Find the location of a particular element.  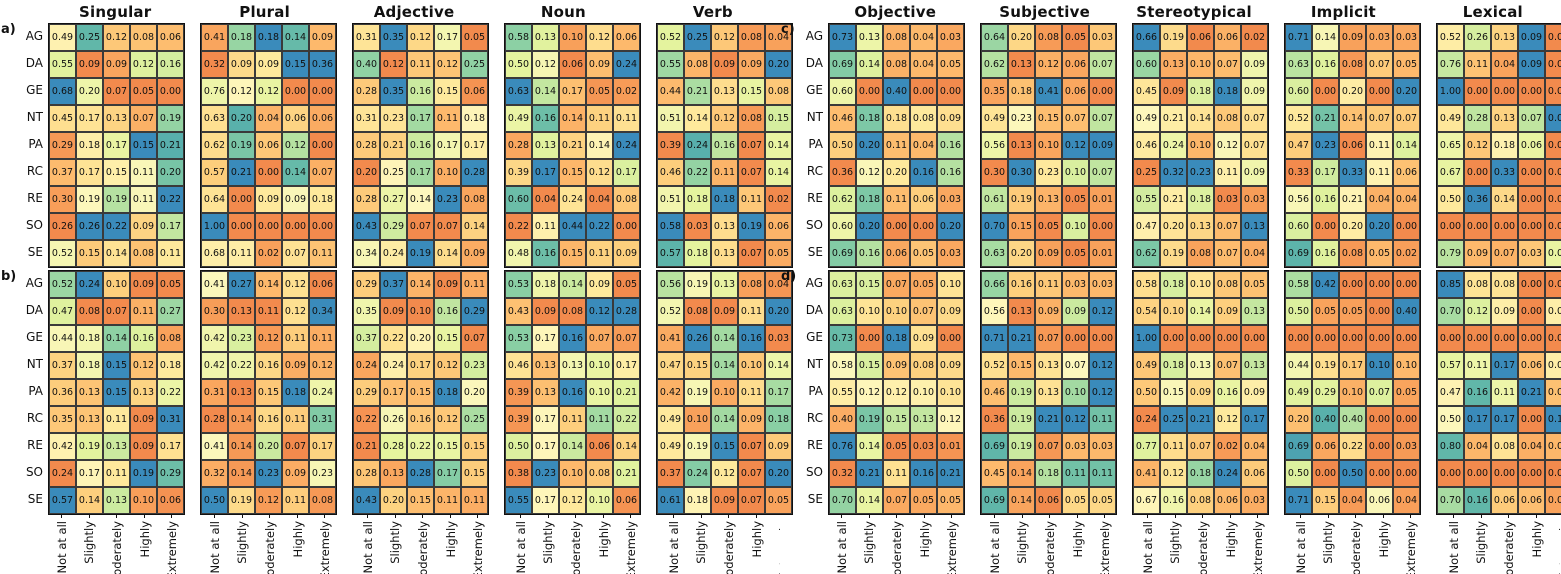

heatmap-cell: 0.12 is located at coordinates (447, 64).